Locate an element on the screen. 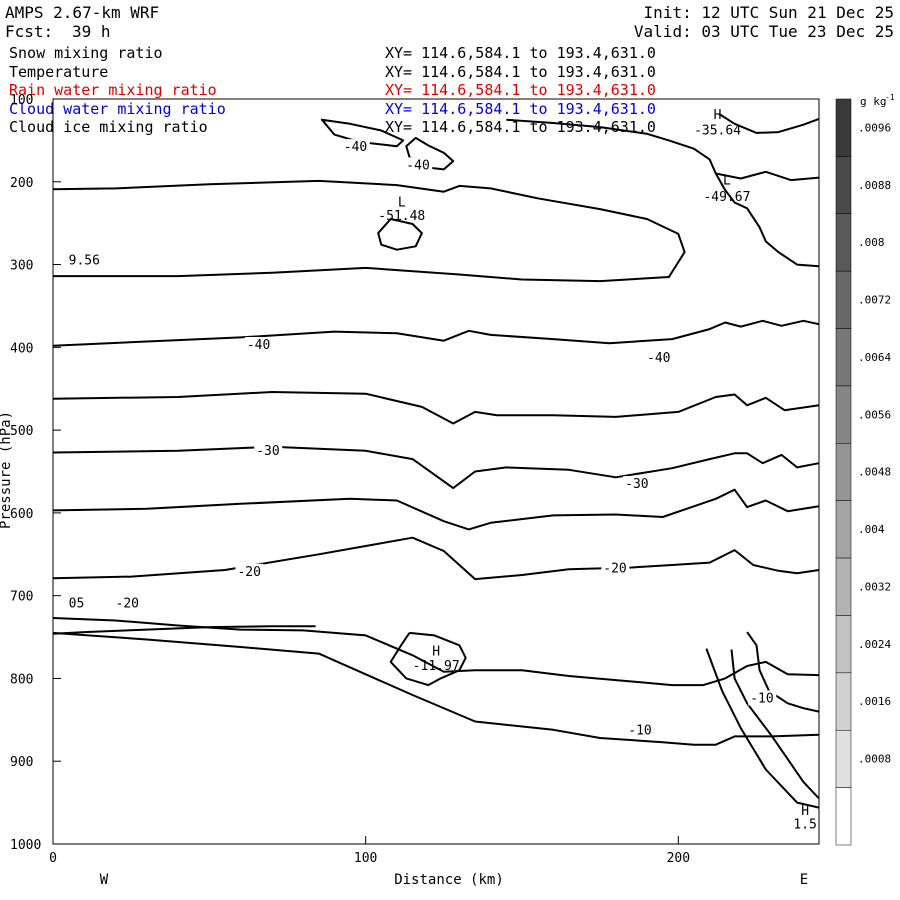 The height and width of the screenshot is (900, 900). colorbar-unit-exponent: -1 is located at coordinates (890, 97).